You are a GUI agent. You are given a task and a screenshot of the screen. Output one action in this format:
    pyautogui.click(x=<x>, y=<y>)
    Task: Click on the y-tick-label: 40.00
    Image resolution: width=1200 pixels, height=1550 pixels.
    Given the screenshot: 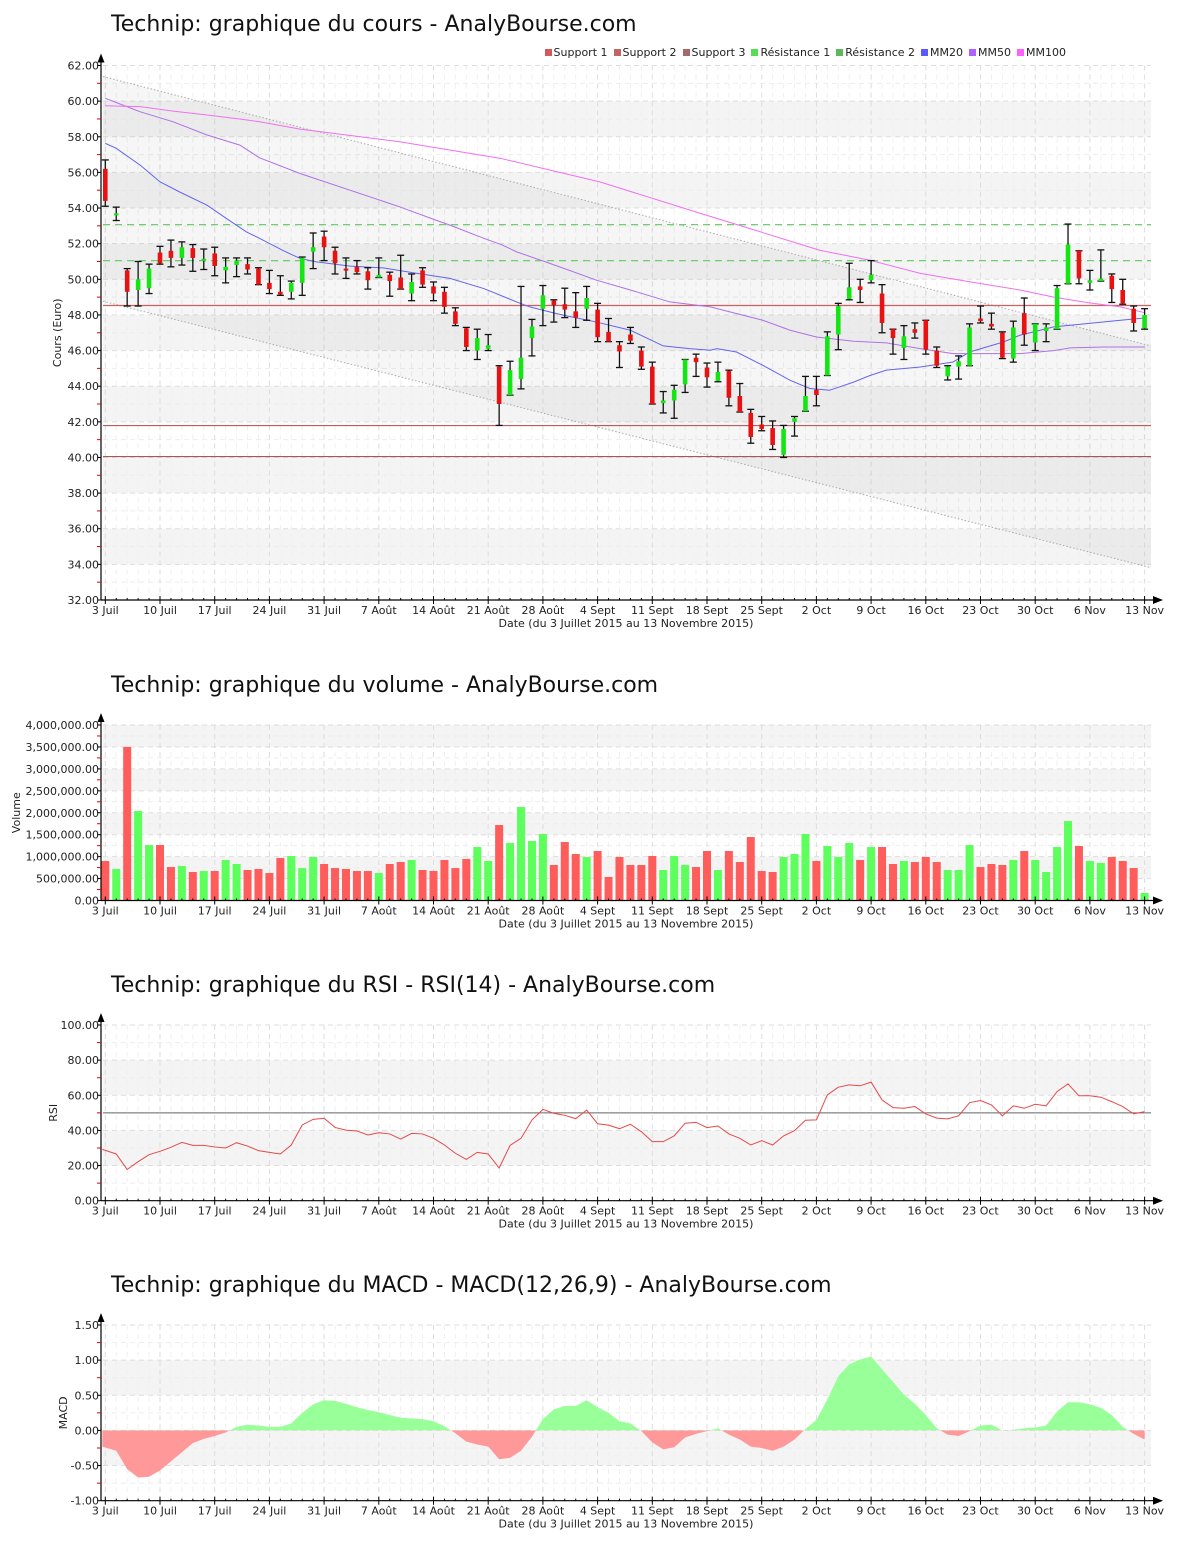 What is the action you would take?
    pyautogui.click(x=84, y=1130)
    